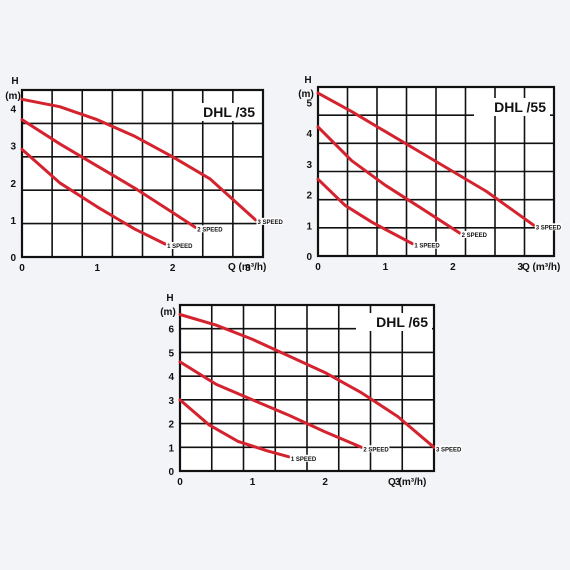 The image size is (570, 570). I want to click on chart-title: DHL /35, so click(229, 112).